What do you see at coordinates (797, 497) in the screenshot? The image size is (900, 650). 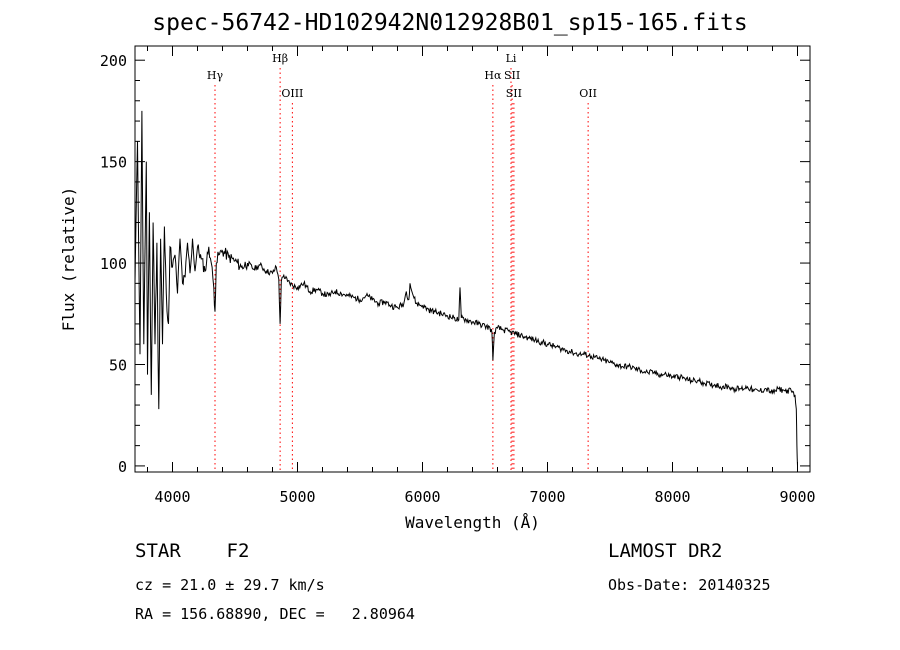 I see `x-tick-label: 9000` at bounding box center [797, 497].